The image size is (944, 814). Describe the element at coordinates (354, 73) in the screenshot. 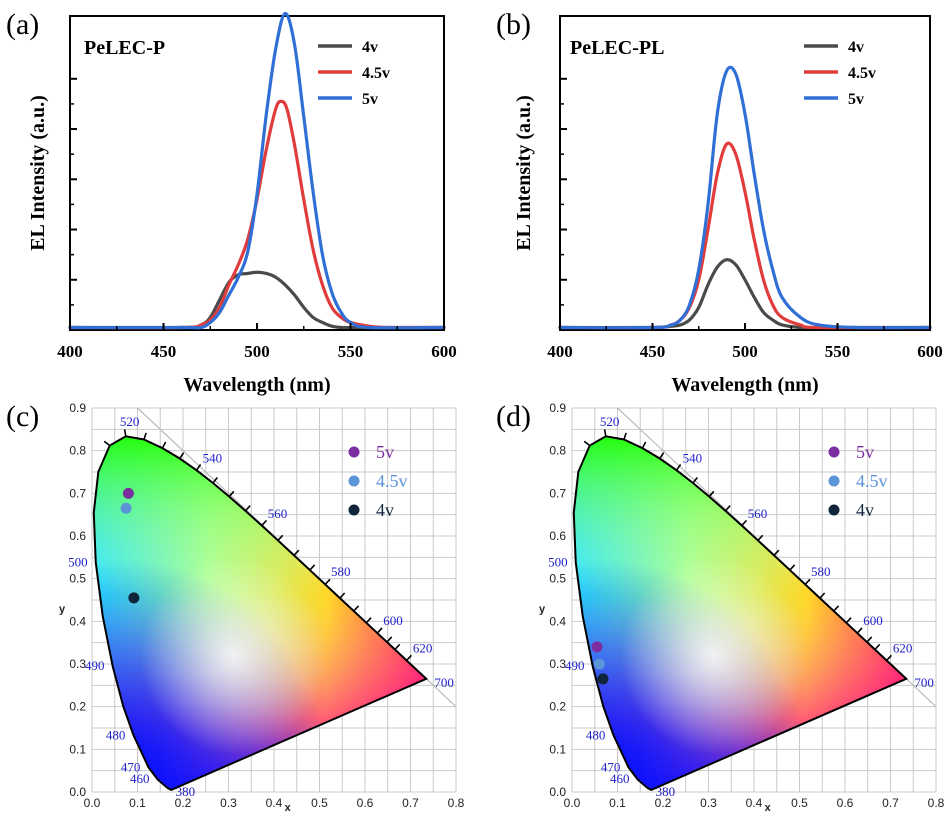

I see `legend-a: 4v 4.5v 5v` at that location.